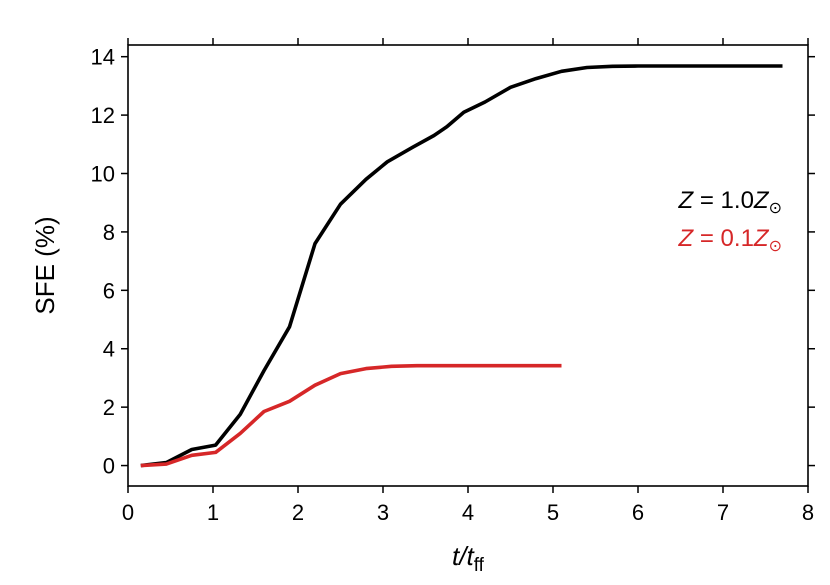 The height and width of the screenshot is (585, 830). Describe the element at coordinates (109, 232) in the screenshot. I see `y-tick-label: 8` at that location.